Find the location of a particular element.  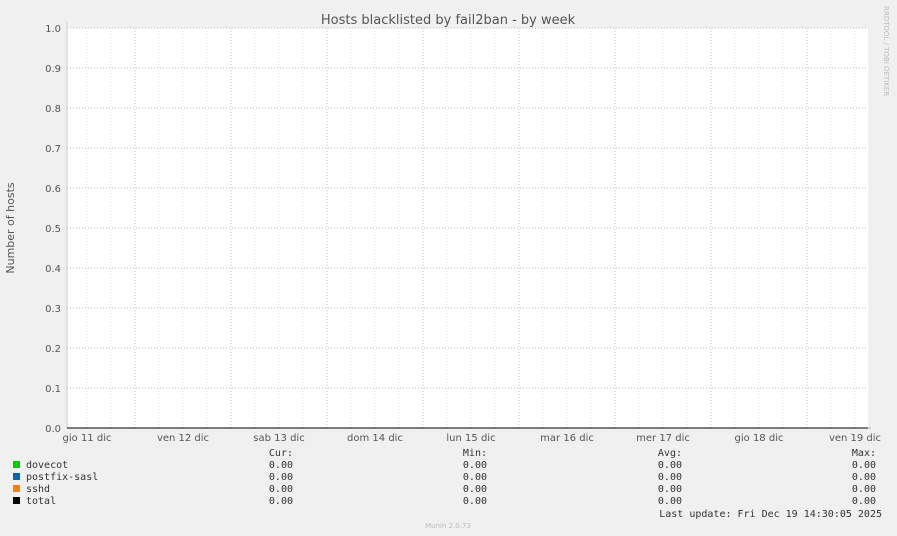

chart-title: Hosts blacklisted by fail2ban - by week is located at coordinates (448, 20).